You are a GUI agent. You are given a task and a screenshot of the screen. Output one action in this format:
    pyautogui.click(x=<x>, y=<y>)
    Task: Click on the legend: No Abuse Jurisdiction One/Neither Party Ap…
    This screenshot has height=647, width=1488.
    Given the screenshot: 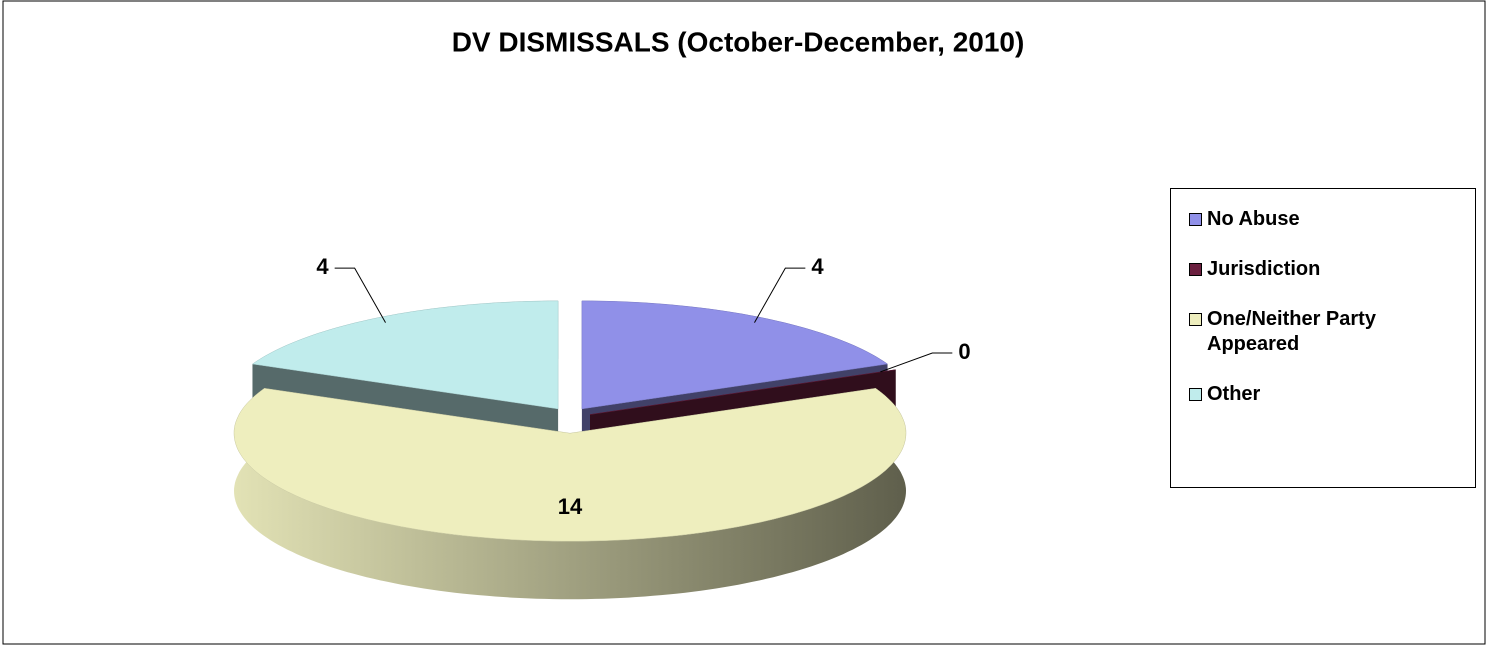 What is the action you would take?
    pyautogui.click(x=1323, y=338)
    